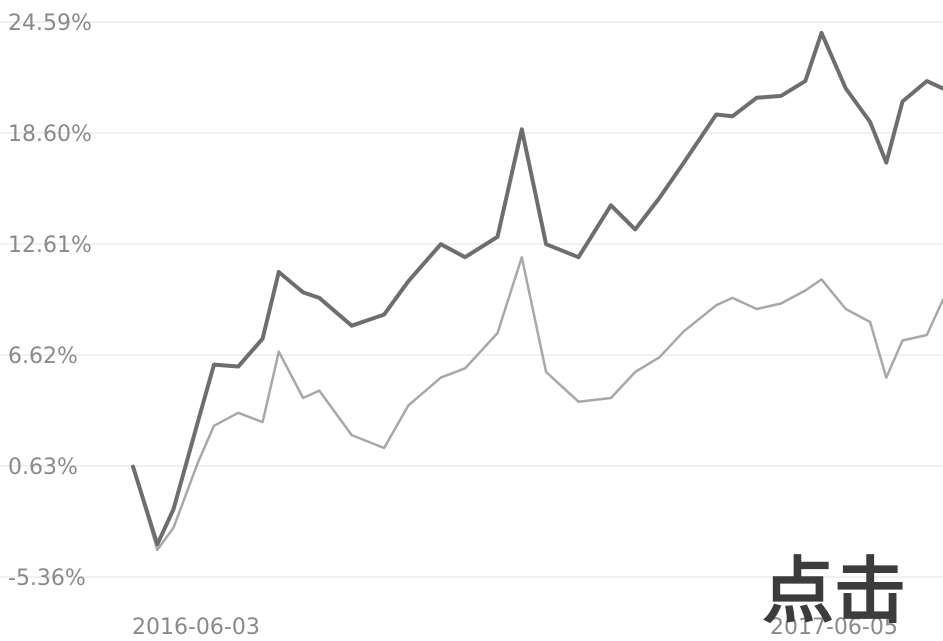  What do you see at coordinates (47, 578) in the screenshot?
I see `y-tick-label: -5.36%` at bounding box center [47, 578].